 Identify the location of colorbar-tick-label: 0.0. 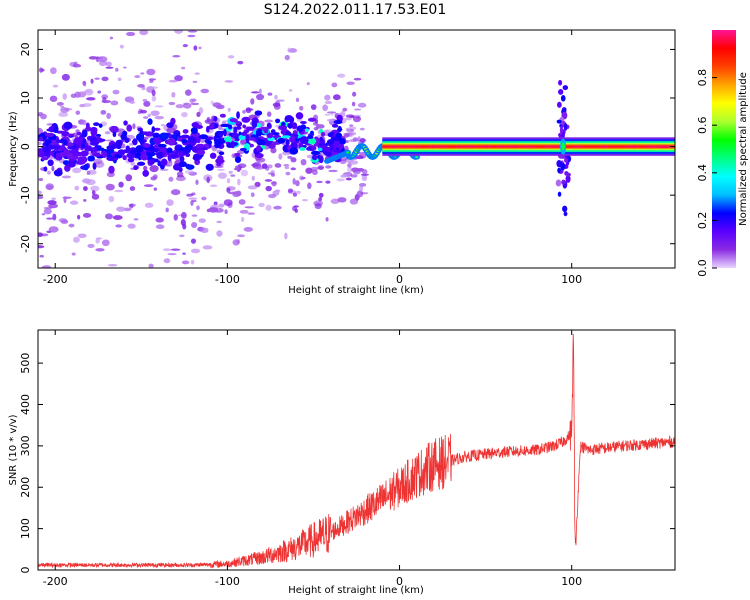
(702, 268).